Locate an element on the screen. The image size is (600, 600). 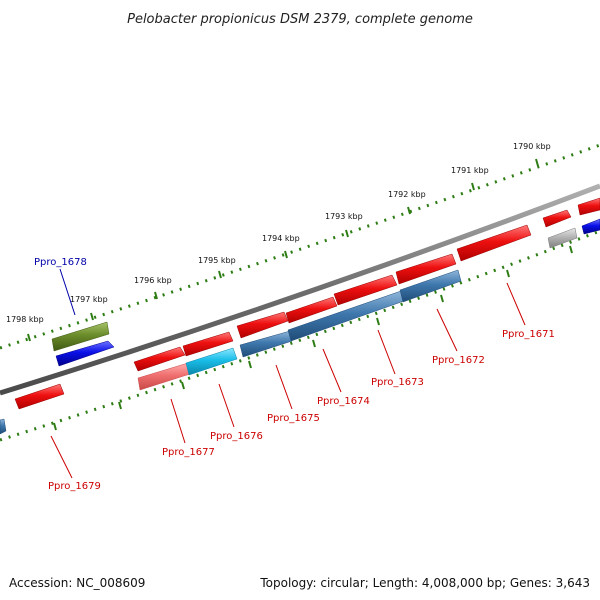
gene-blue is located at coordinates (590, 226).